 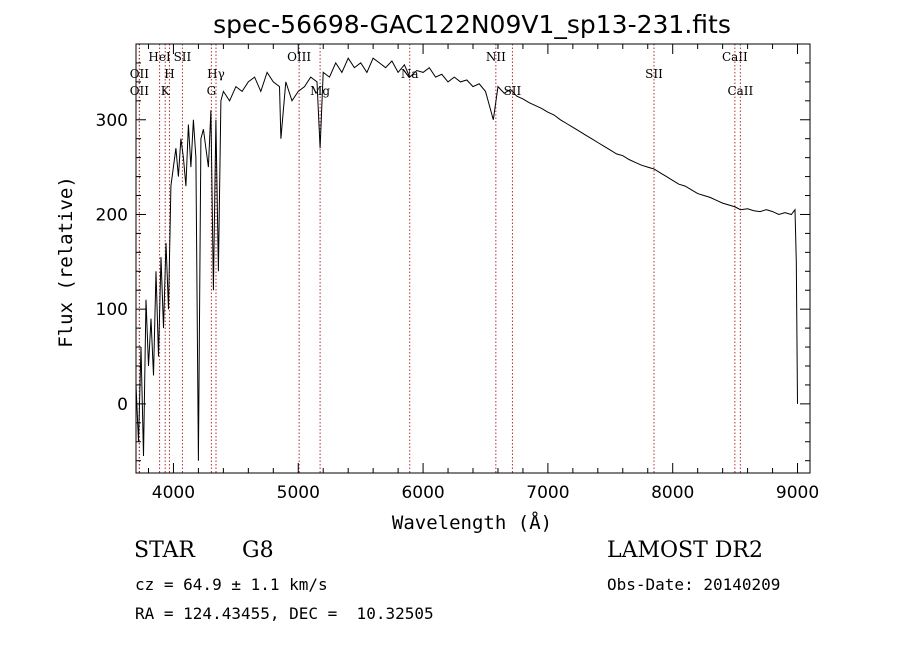 I want to click on object-subclass: G8, so click(x=258, y=550).